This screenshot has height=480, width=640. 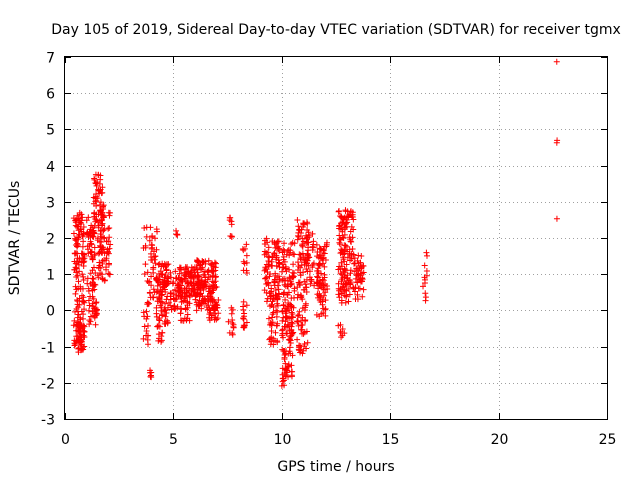 I want to click on x-tick-label: 10, so click(x=283, y=440).